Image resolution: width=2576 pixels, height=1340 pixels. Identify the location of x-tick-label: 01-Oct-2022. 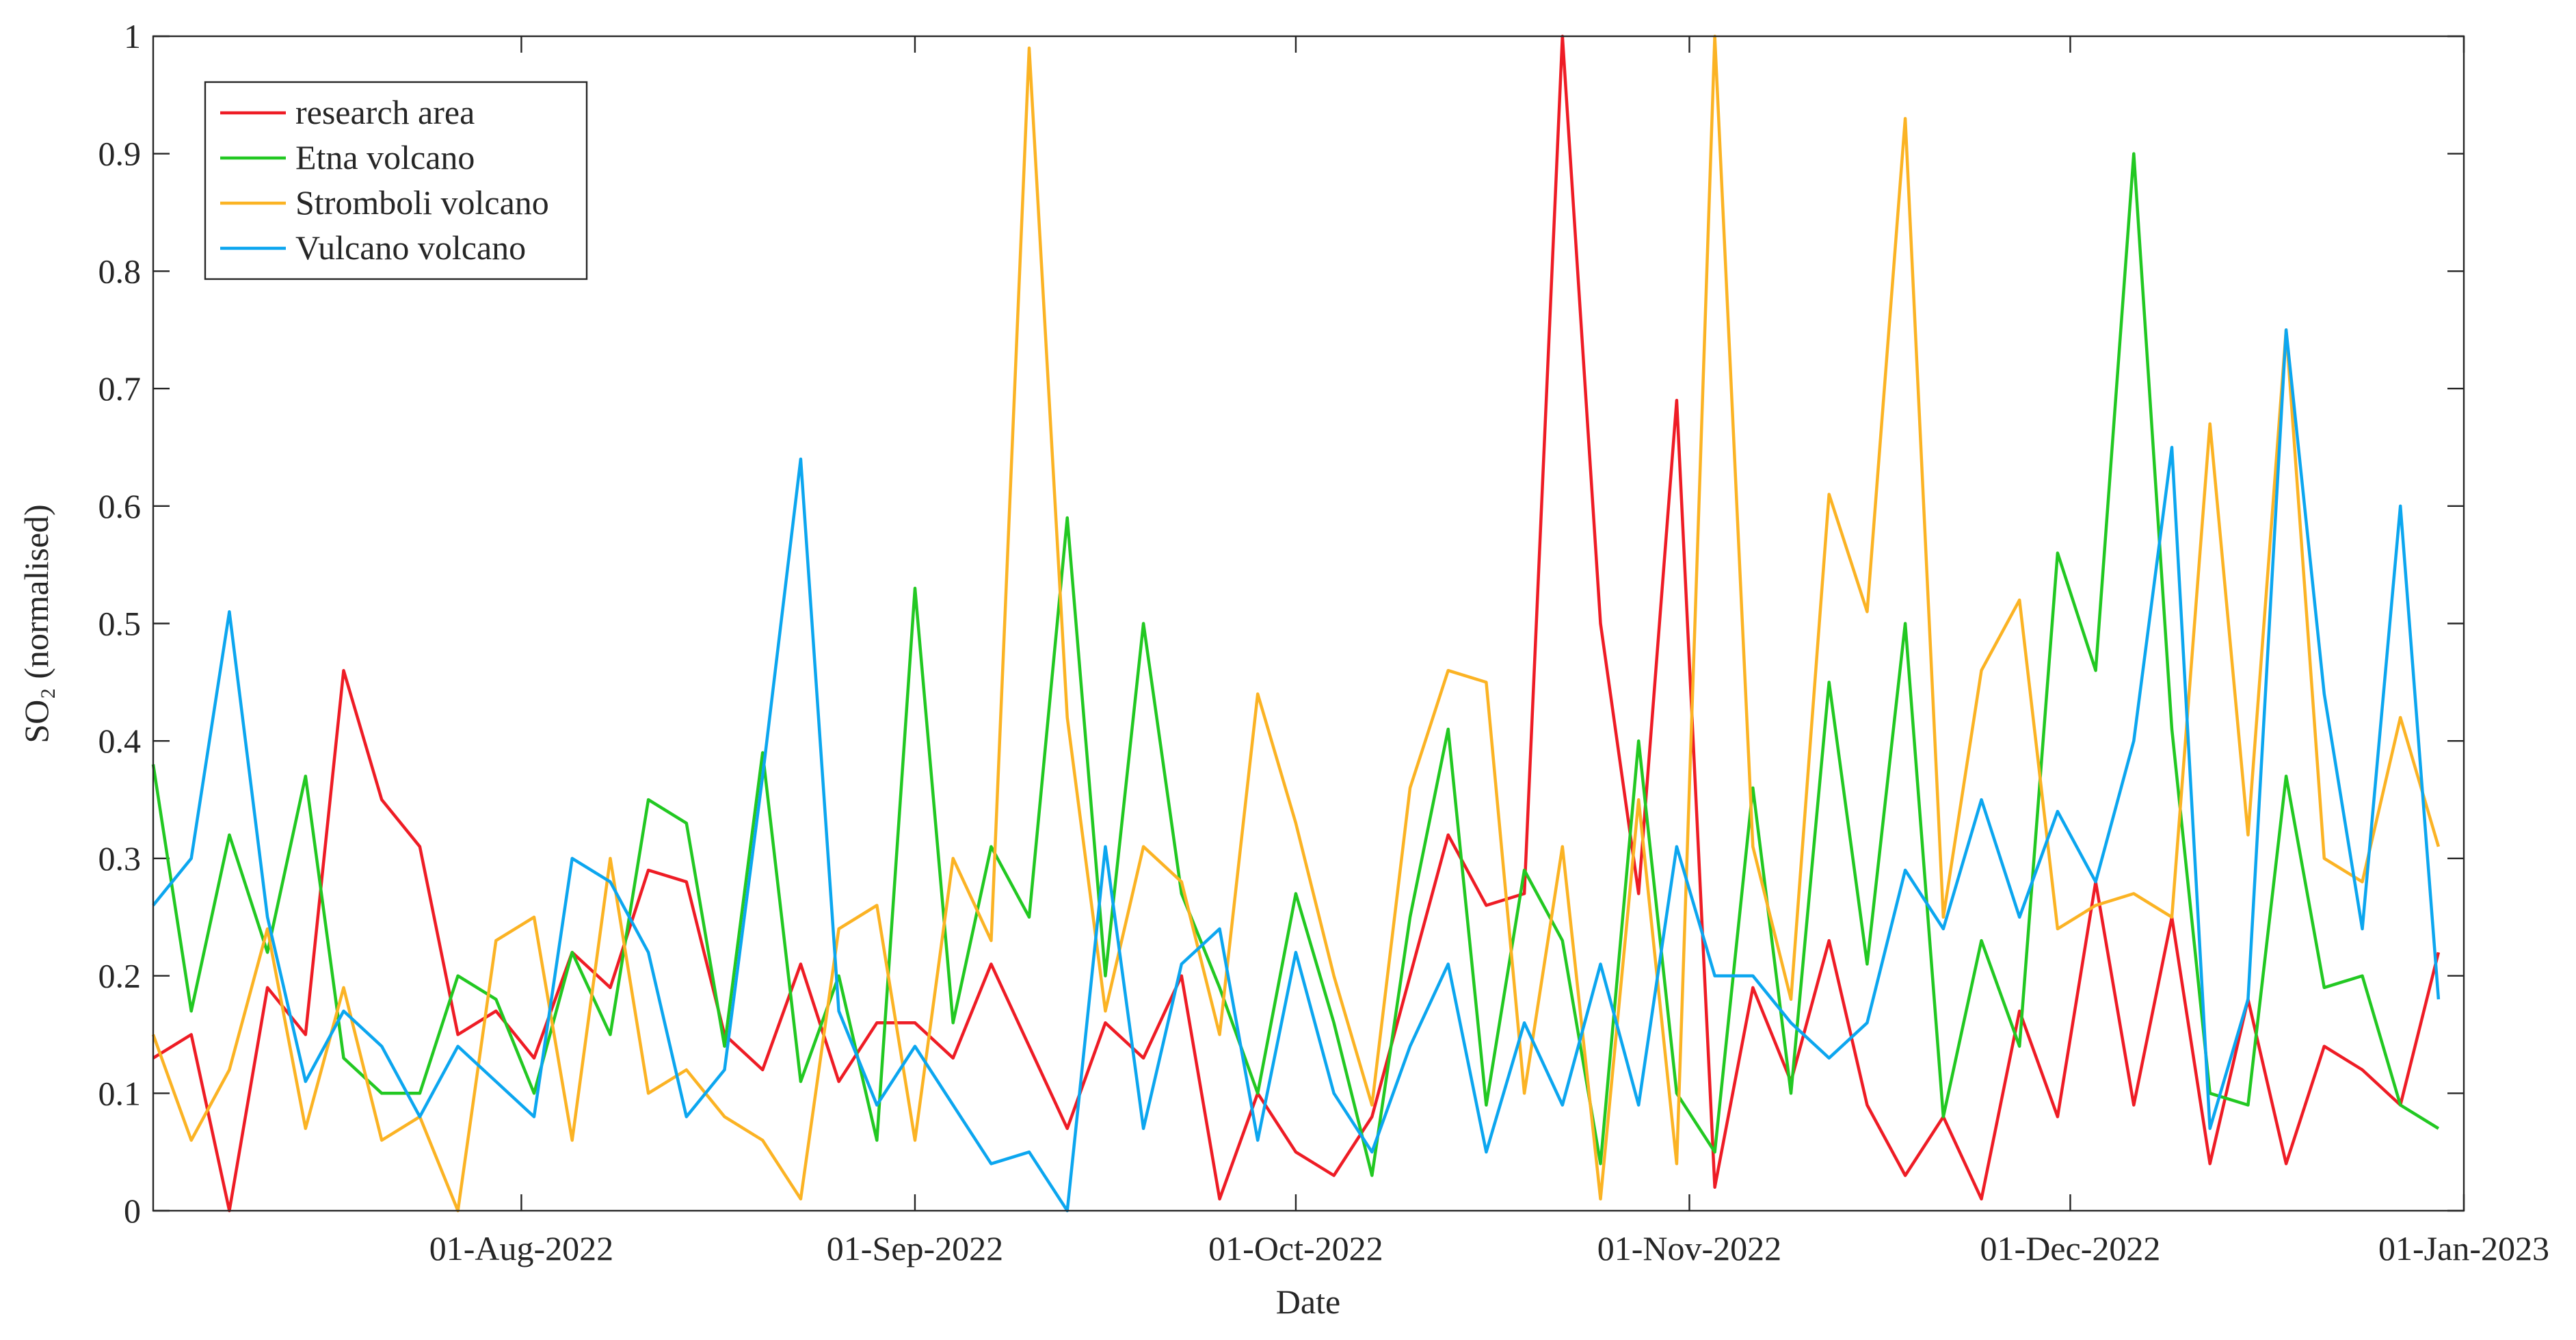
(1295, 1248).